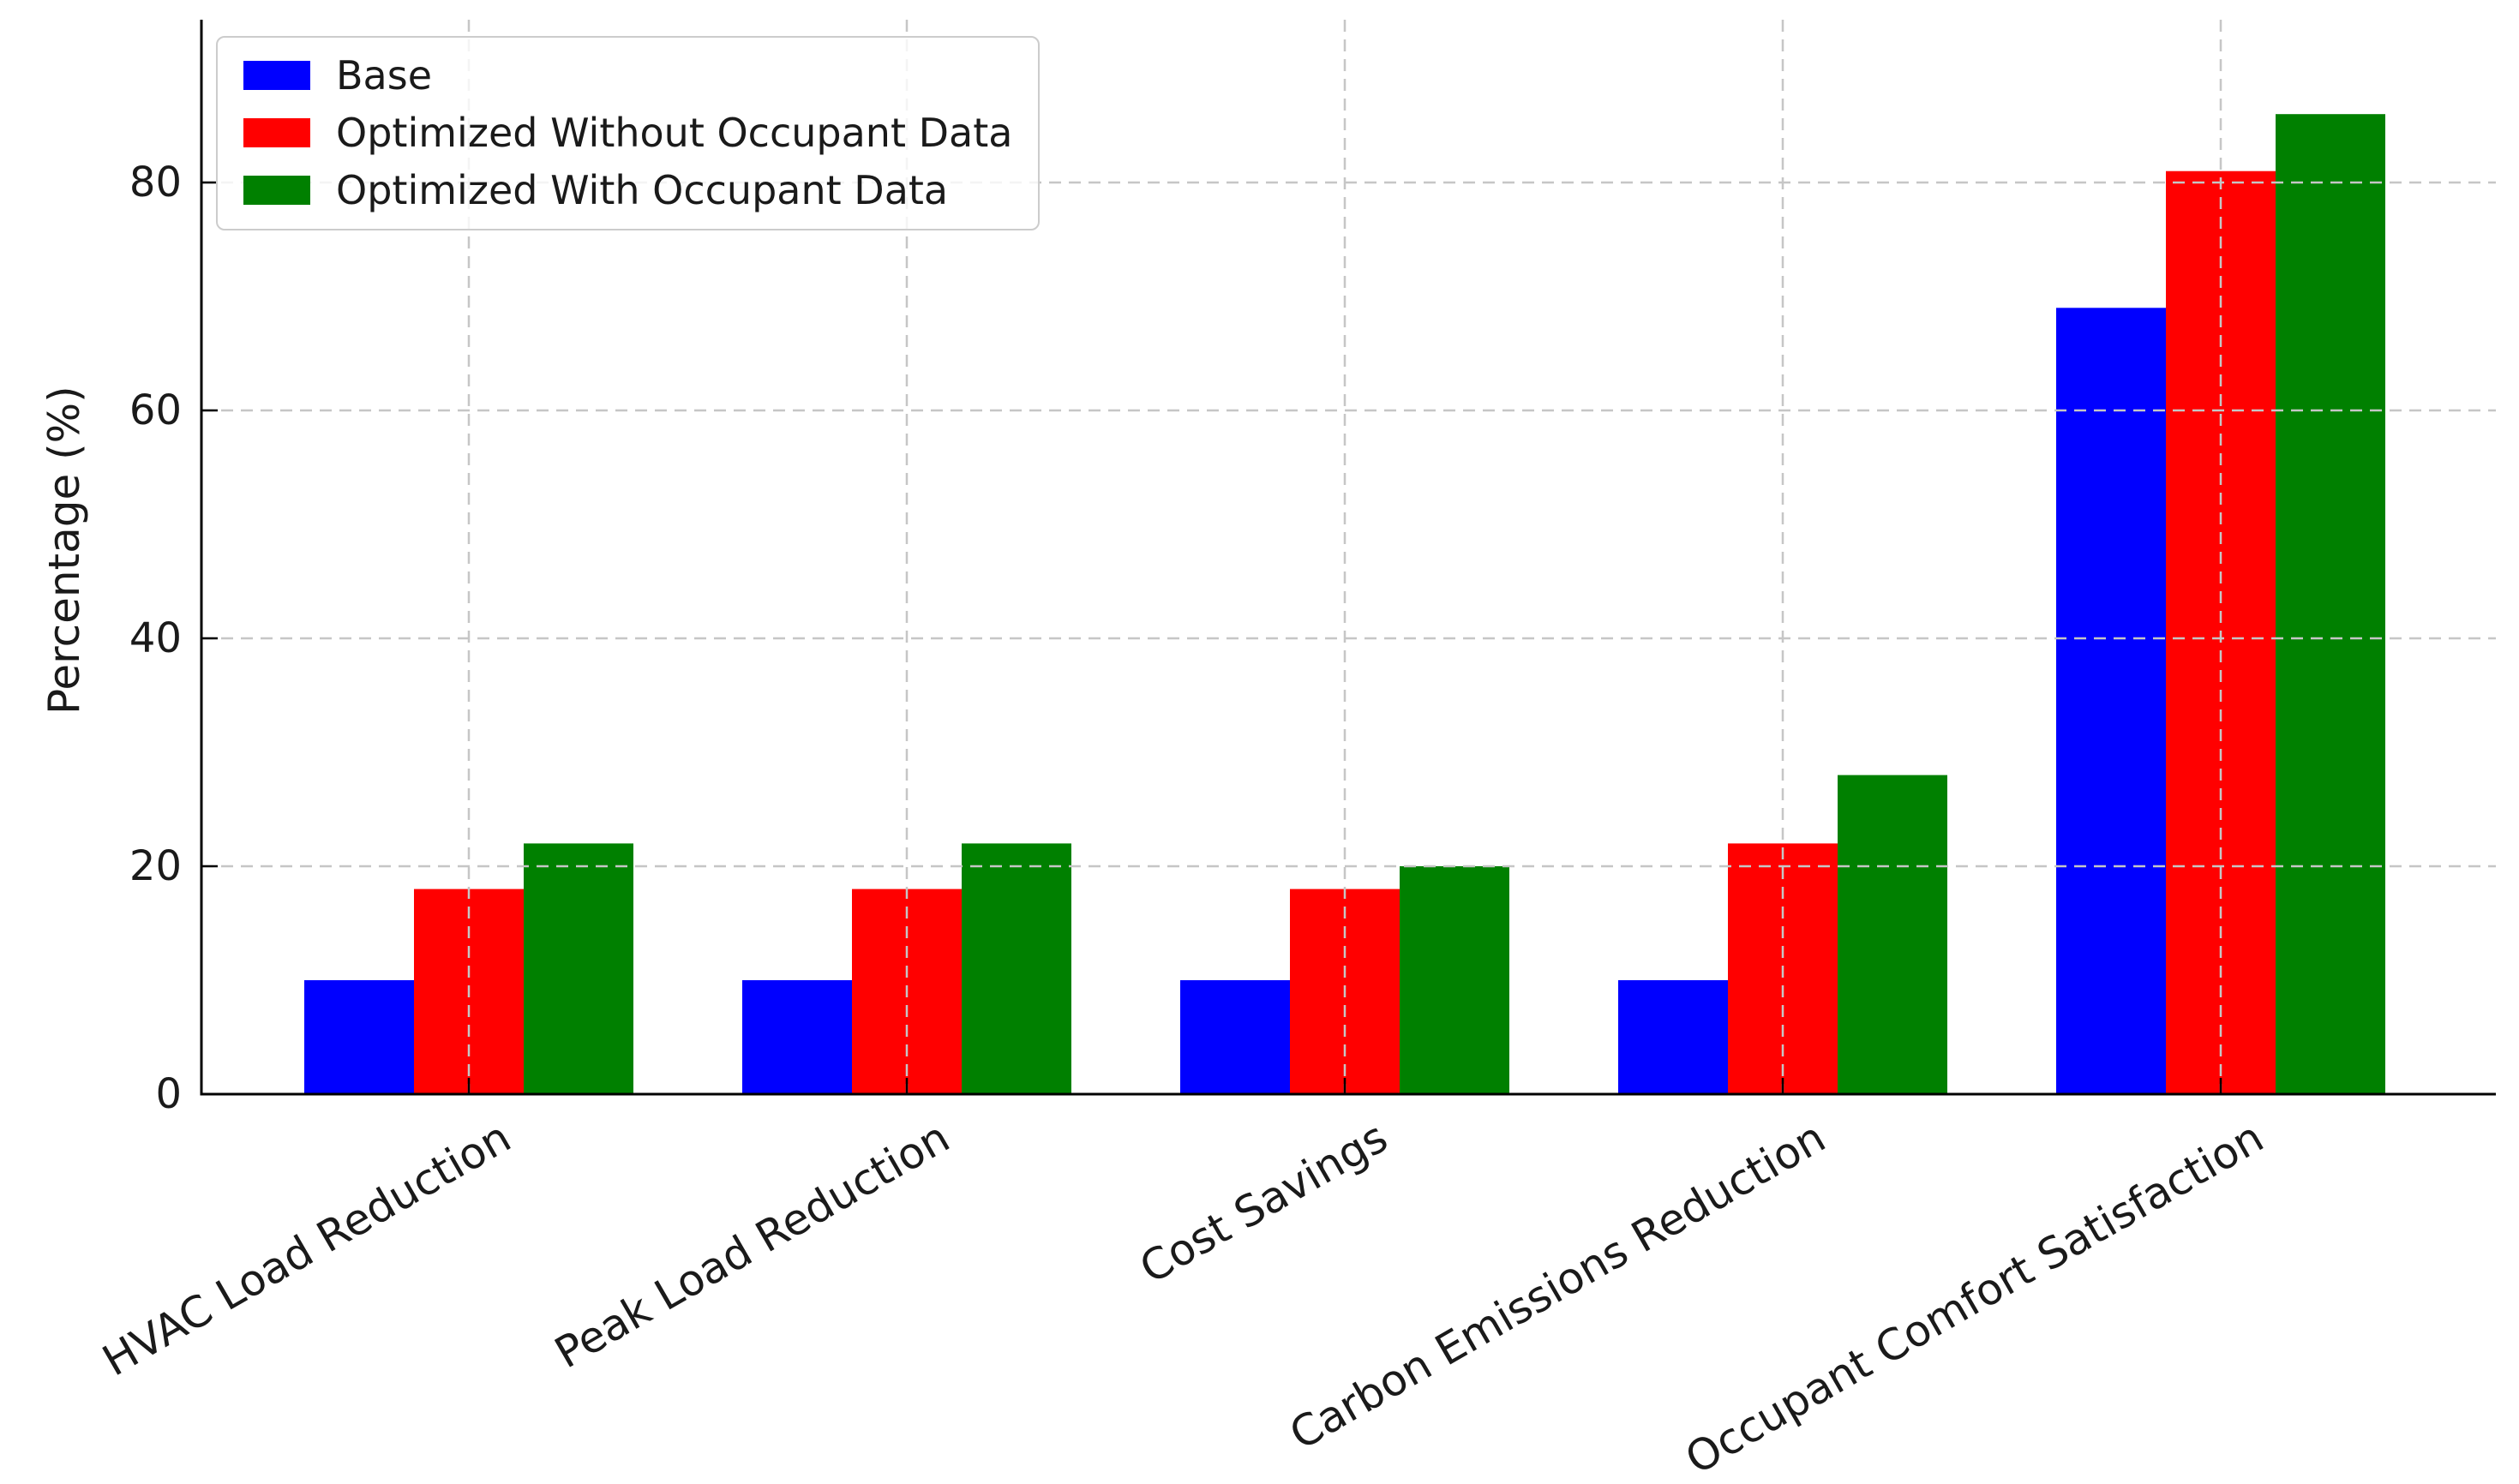 This screenshot has height=1484, width=2519. Describe the element at coordinates (642, 189) in the screenshot. I see `legend-item-label: Optimized With Occupant Data` at that location.